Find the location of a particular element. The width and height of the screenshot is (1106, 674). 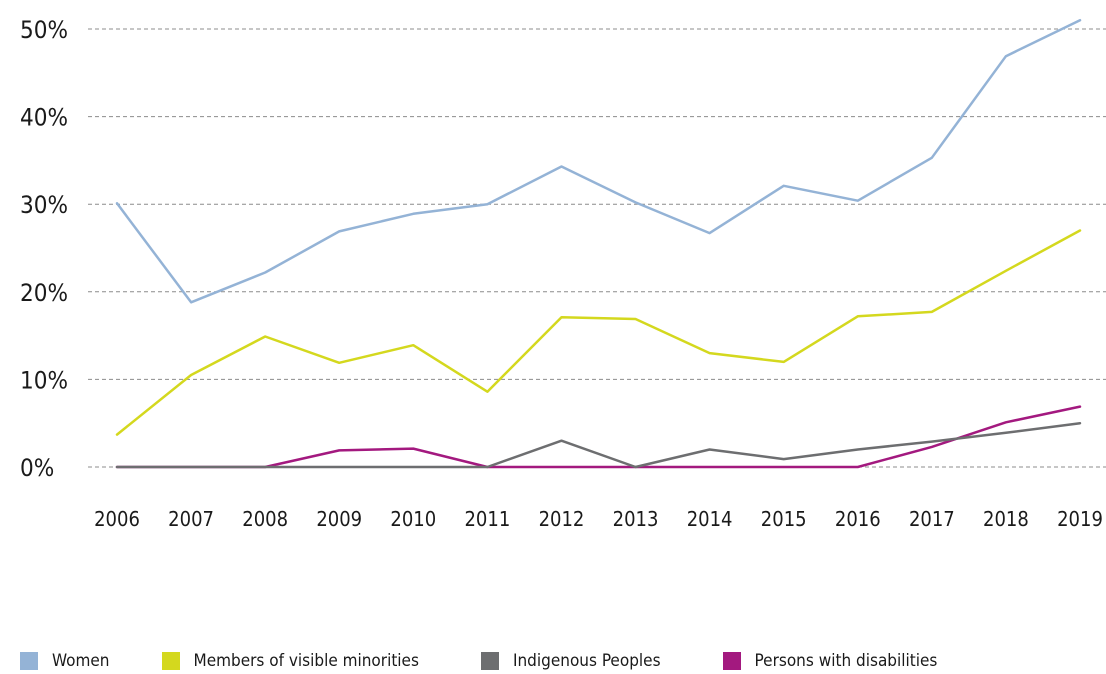

x-tick-label: 2008 is located at coordinates (265, 519).